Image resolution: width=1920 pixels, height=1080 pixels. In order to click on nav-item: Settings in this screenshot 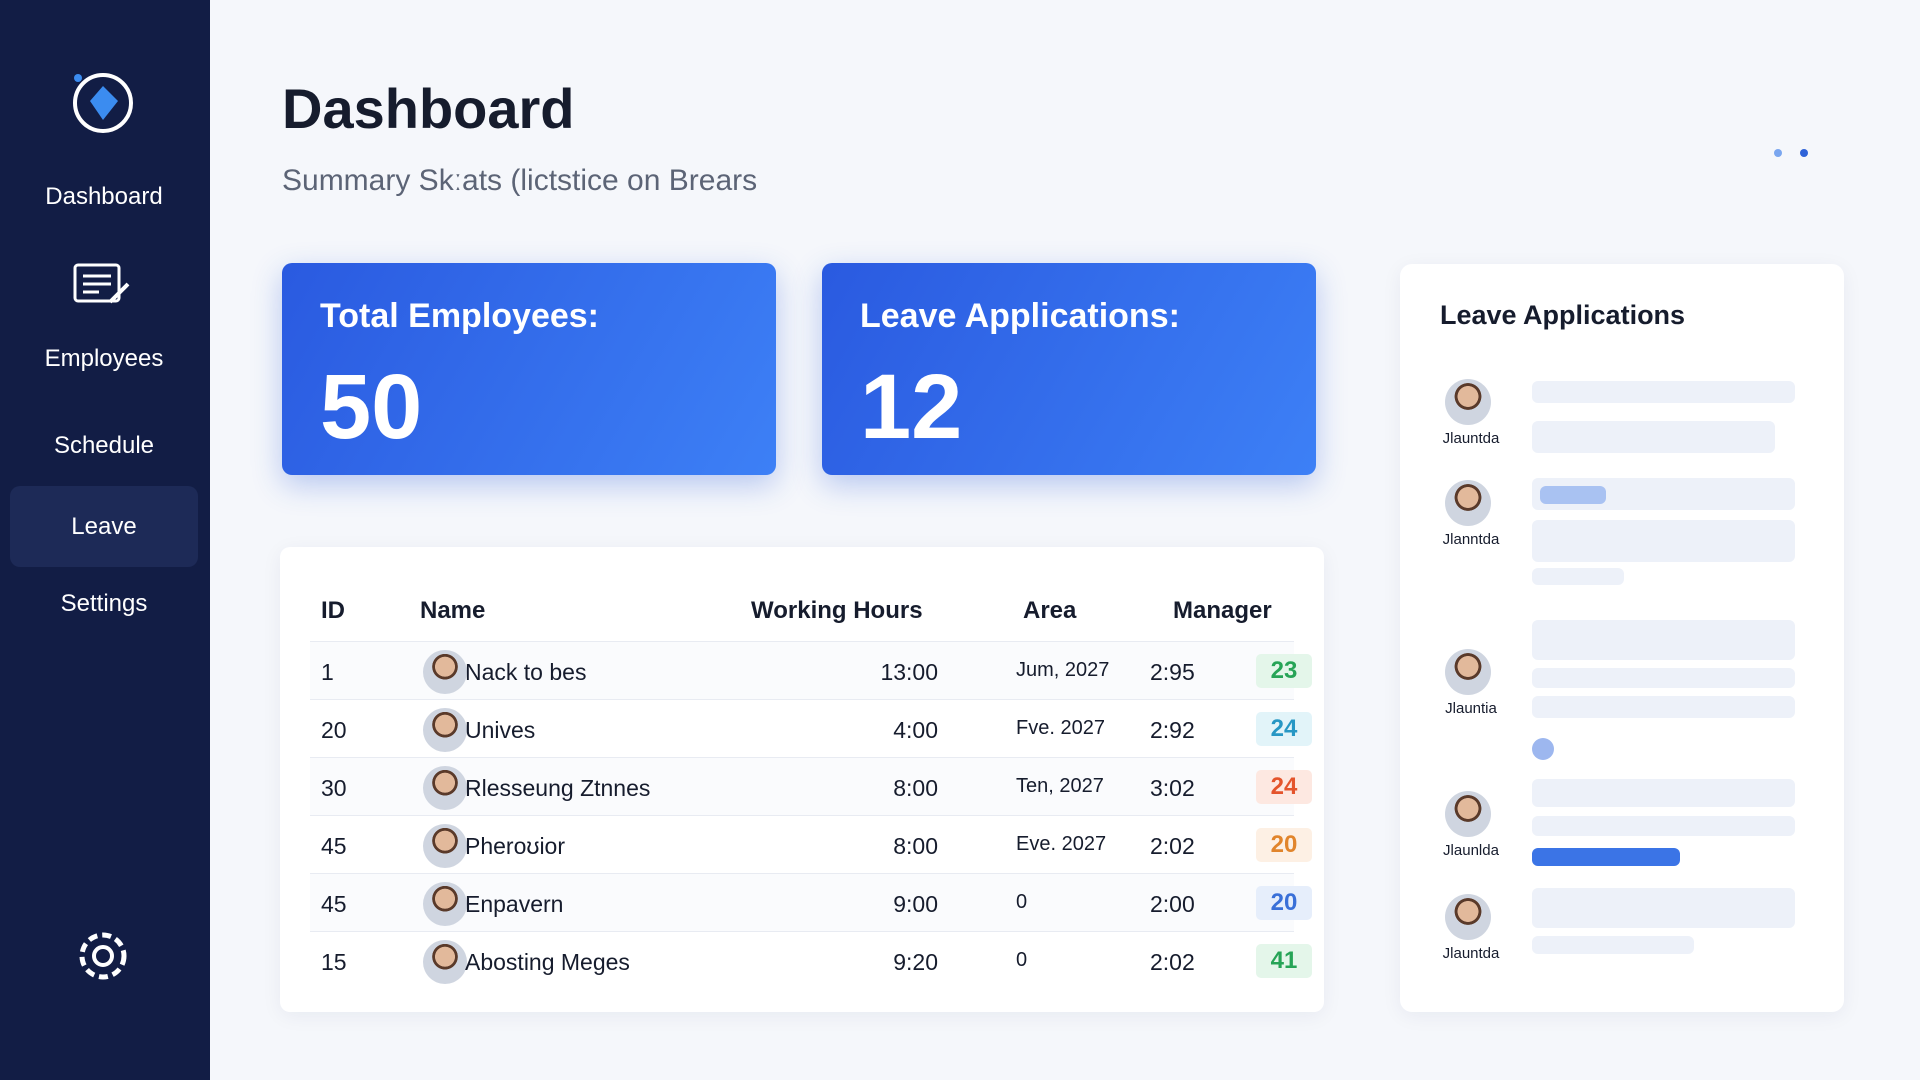, I will do `click(104, 603)`.